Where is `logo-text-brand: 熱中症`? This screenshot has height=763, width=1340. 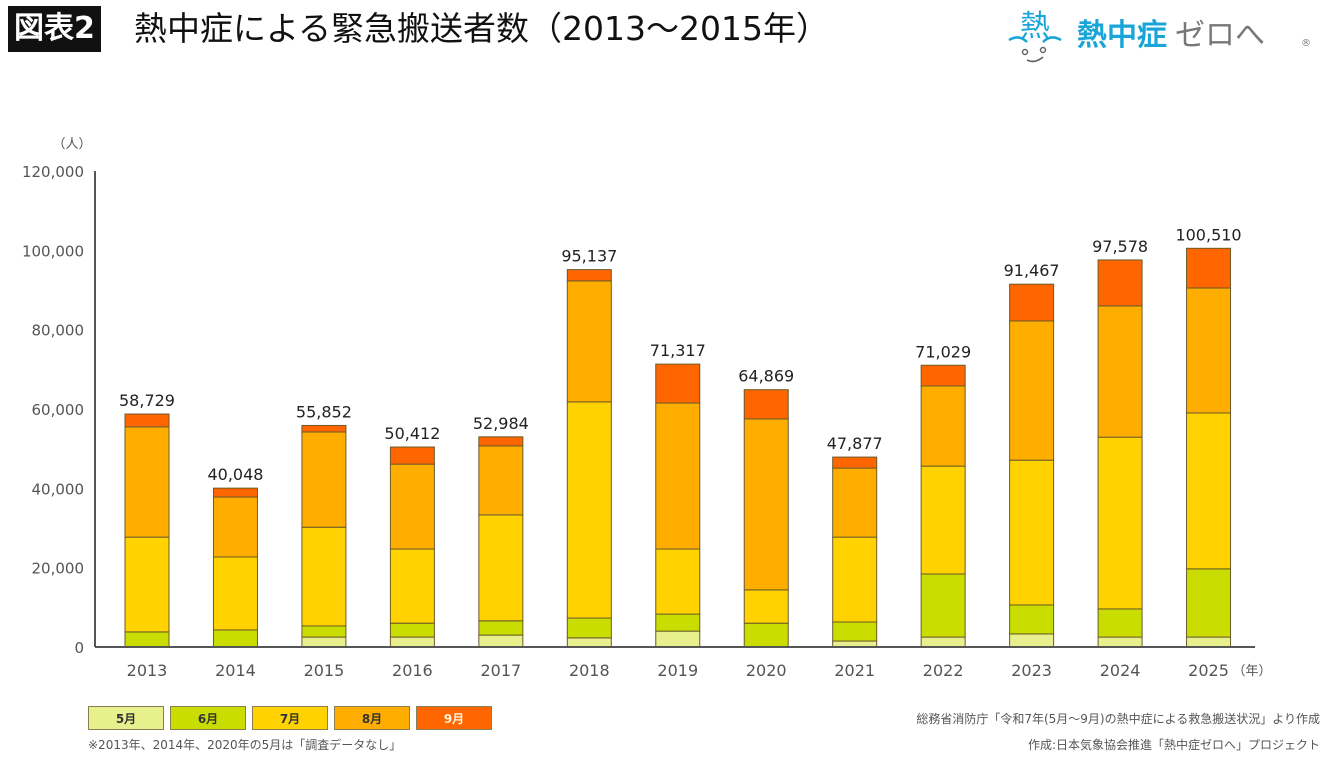 logo-text-brand: 熱中症 is located at coordinates (1122, 35).